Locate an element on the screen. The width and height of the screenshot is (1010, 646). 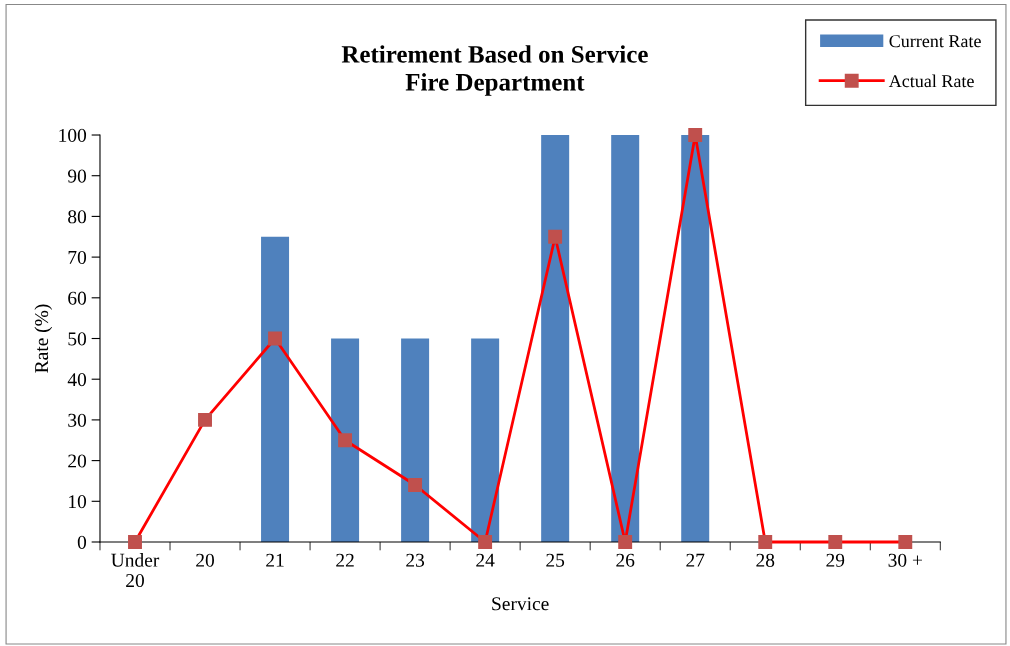
y-tick-label: 100 is located at coordinates (73, 135).